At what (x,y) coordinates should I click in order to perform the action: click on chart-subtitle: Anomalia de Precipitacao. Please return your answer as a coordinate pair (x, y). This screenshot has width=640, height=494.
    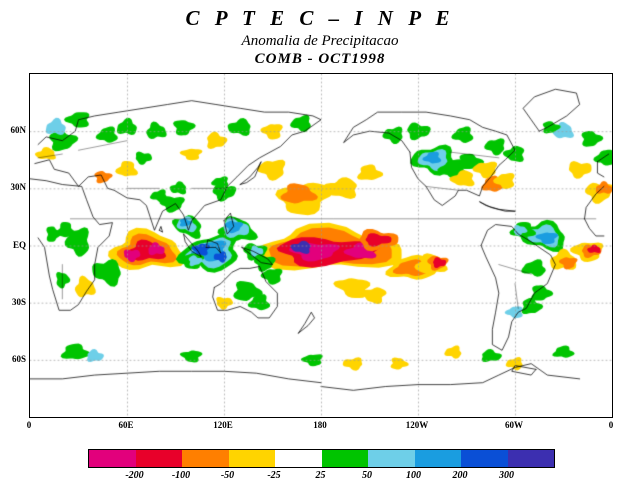
    Looking at the image, I should click on (320, 41).